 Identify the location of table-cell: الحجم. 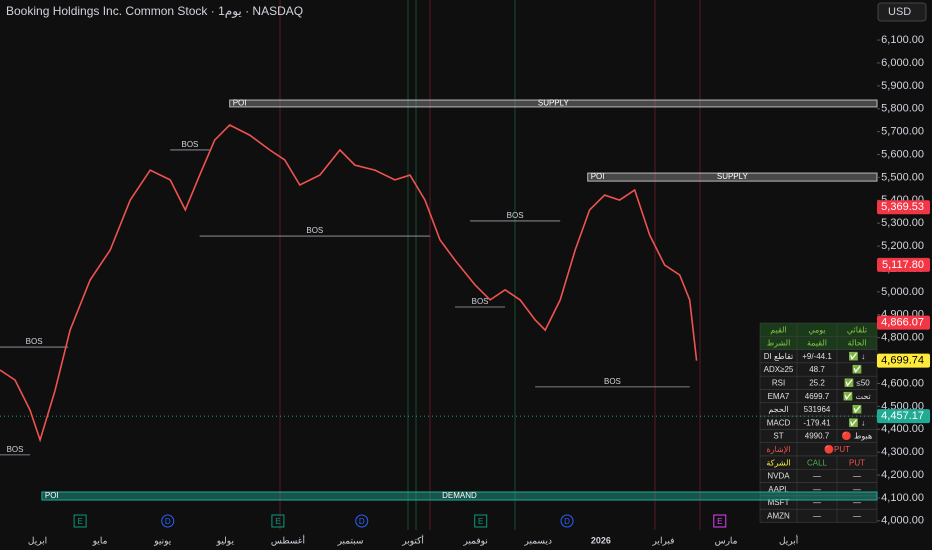
(778, 409).